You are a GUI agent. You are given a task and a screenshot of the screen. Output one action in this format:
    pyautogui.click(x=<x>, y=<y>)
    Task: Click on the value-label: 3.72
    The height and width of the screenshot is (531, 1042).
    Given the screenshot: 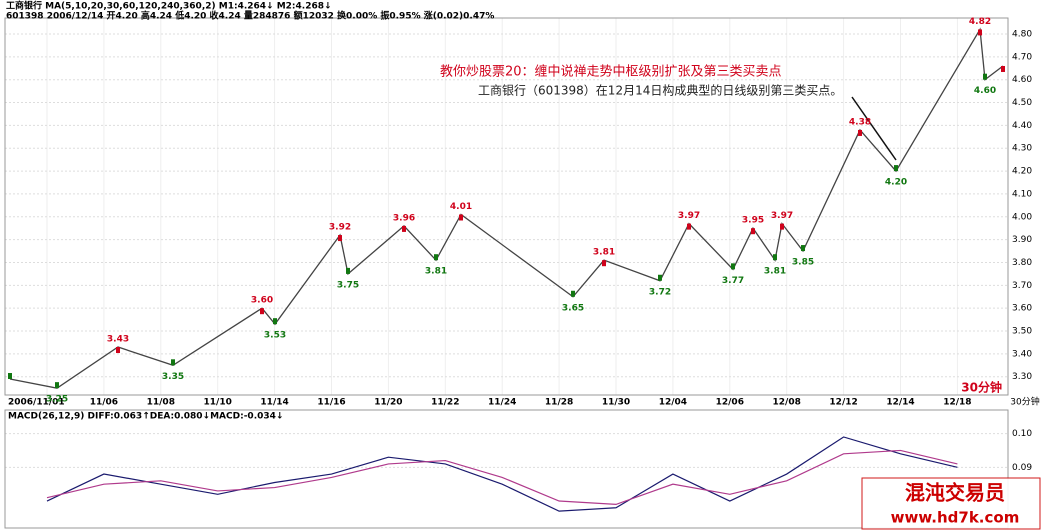 What is the action you would take?
    pyautogui.click(x=660, y=292)
    